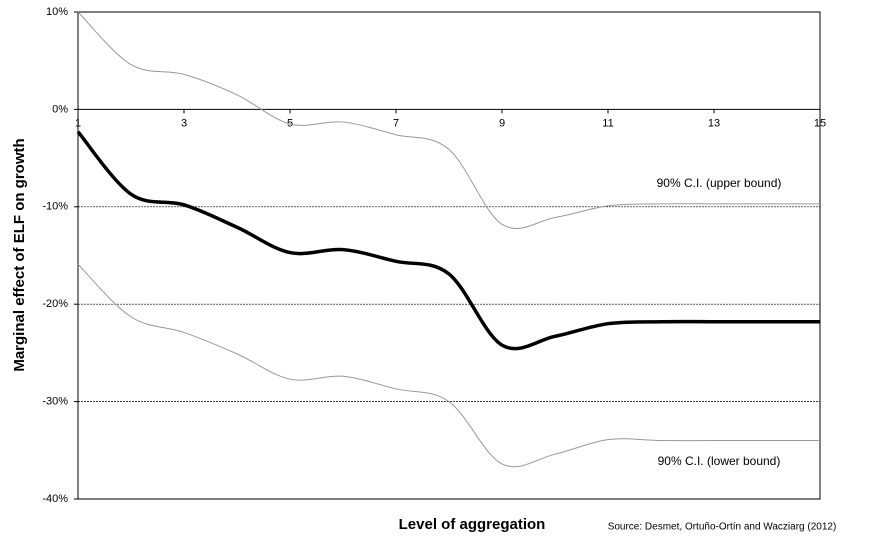 Image resolution: width=875 pixels, height=543 pixels. What do you see at coordinates (55, 499) in the screenshot?
I see `y-tick-label: -40%` at bounding box center [55, 499].